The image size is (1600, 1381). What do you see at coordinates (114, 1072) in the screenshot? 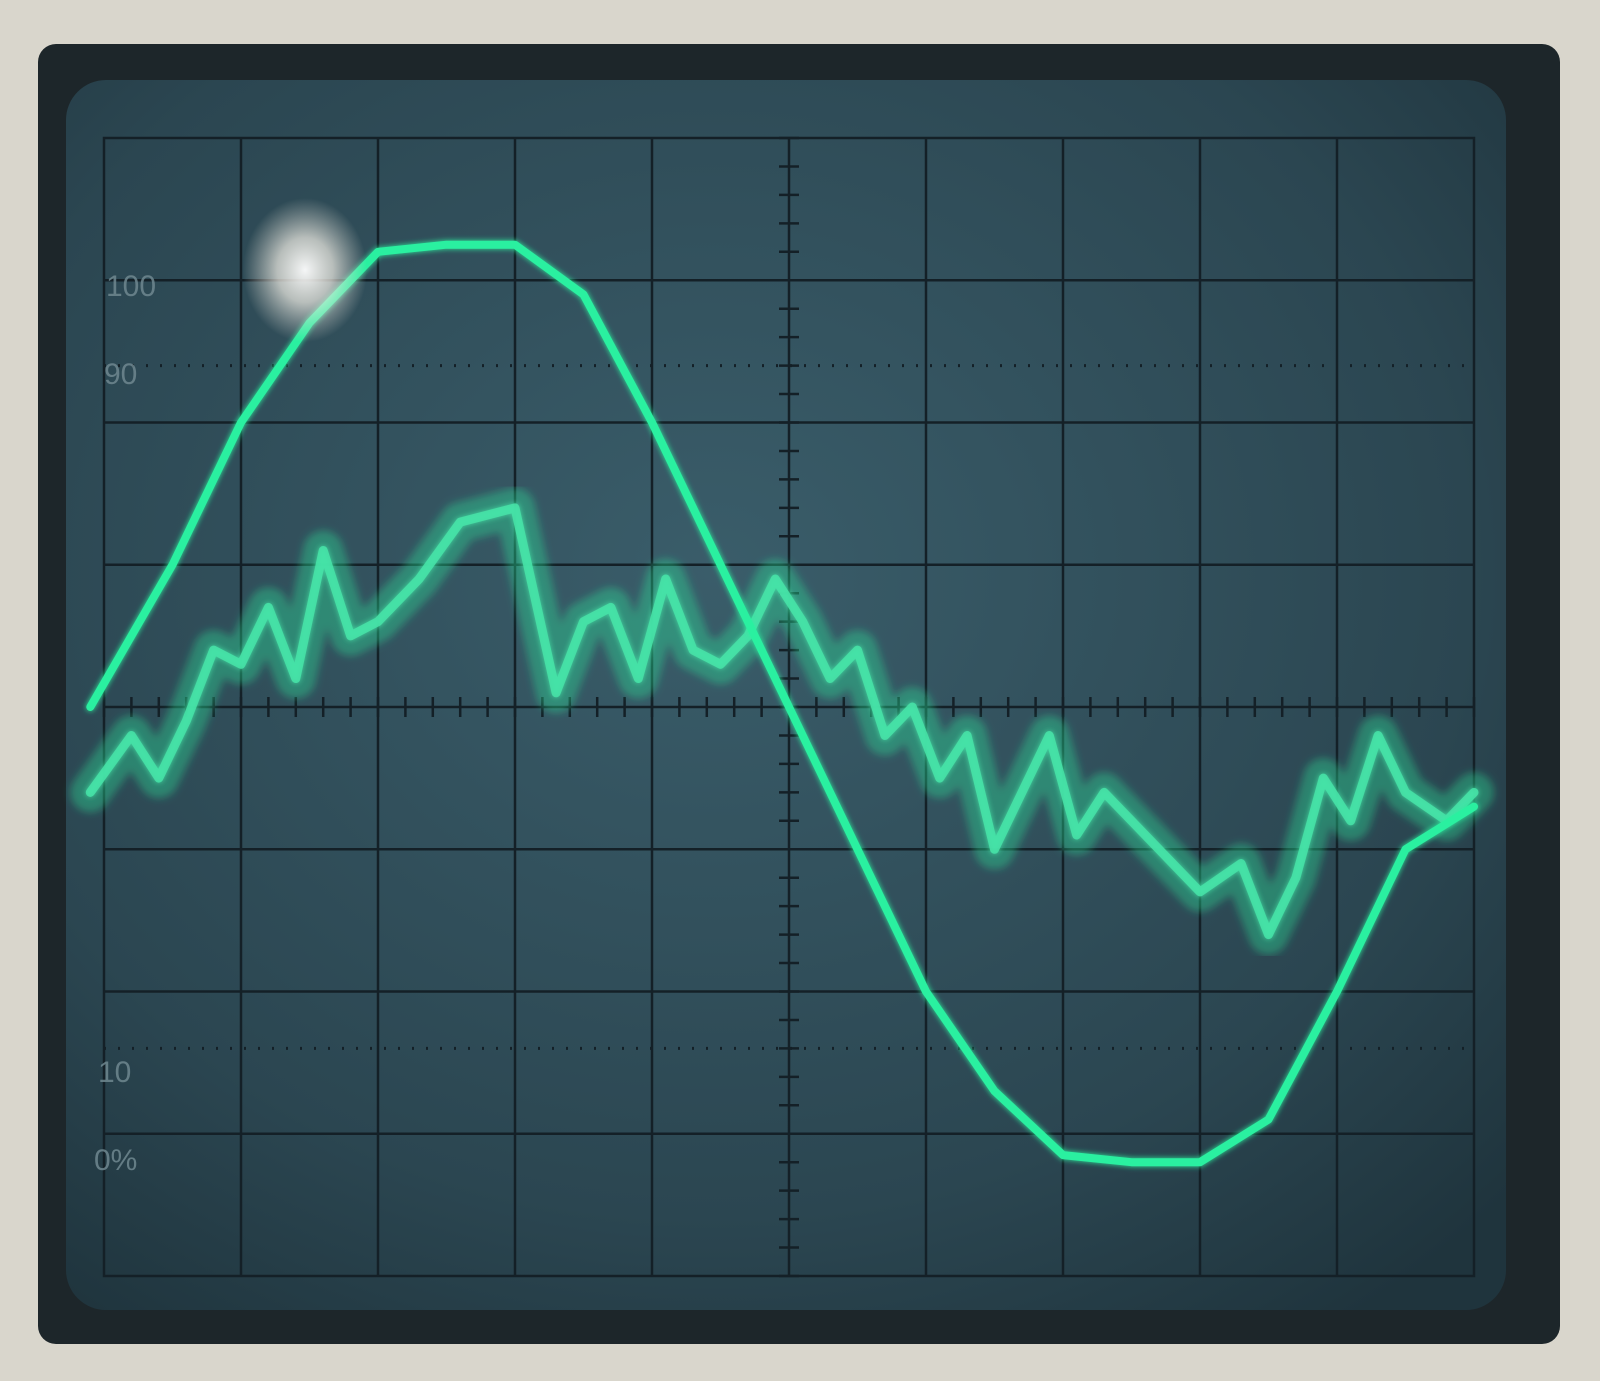
I see `label-10: 10` at bounding box center [114, 1072].